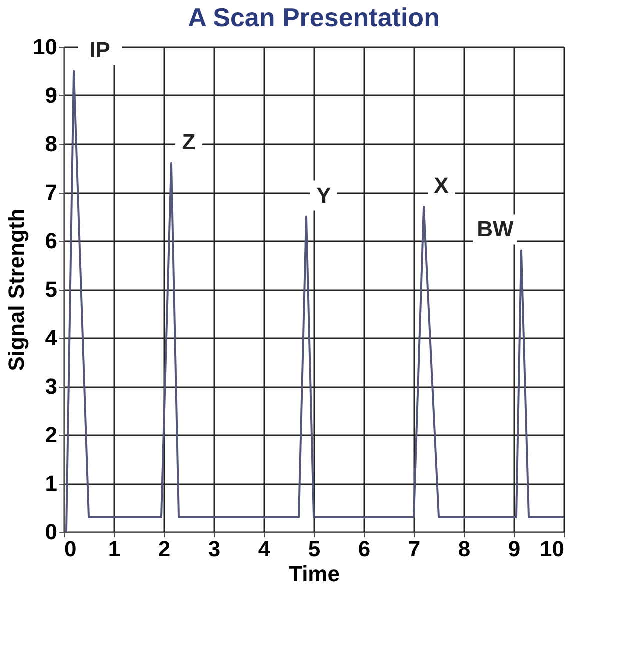 The image size is (644, 653). Describe the element at coordinates (51, 144) in the screenshot. I see `y-tick-label: 8` at that location.